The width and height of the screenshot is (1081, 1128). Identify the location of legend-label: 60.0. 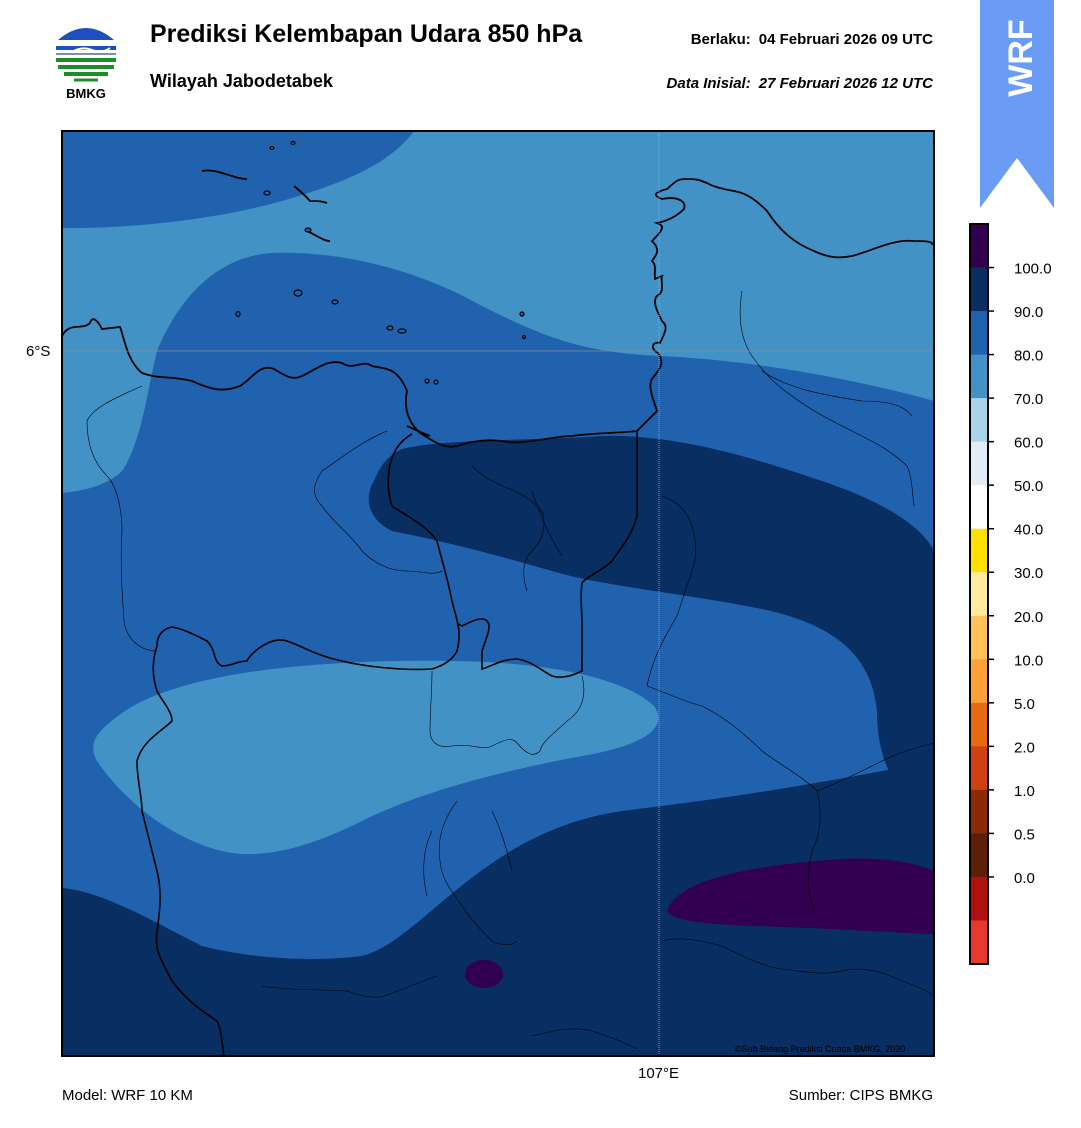
(1028, 443).